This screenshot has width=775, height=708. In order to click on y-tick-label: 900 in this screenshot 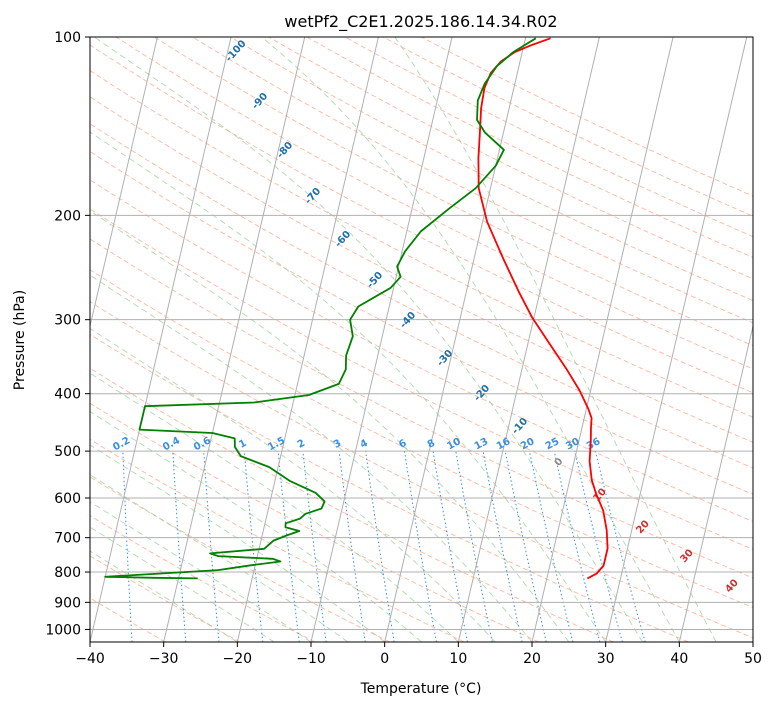, I will do `click(67, 603)`.